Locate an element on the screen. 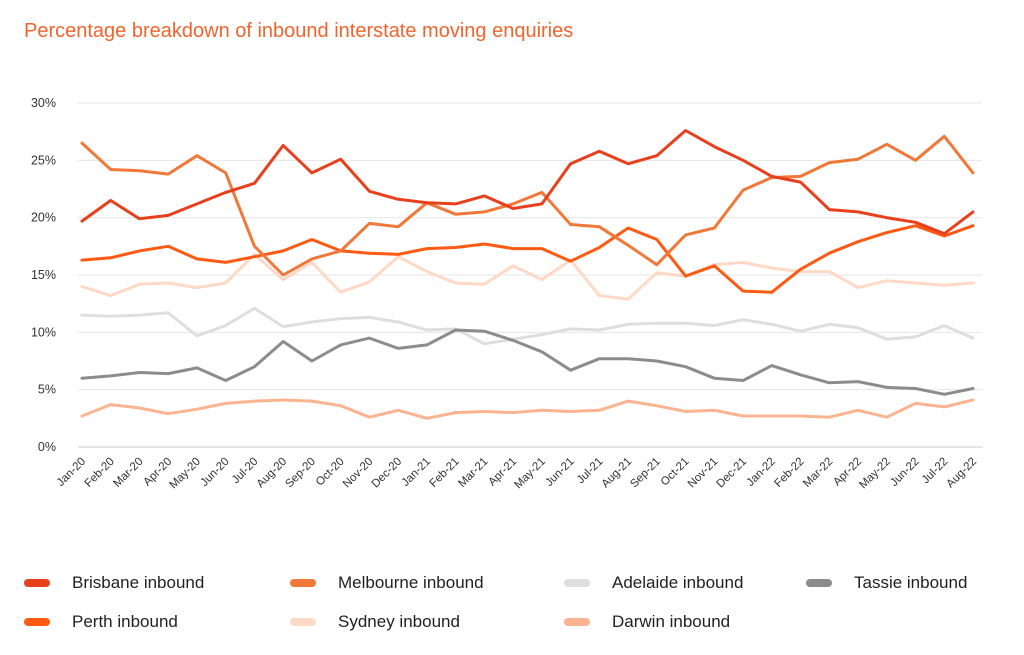  y-tick-label: 20% is located at coordinates (43, 218).